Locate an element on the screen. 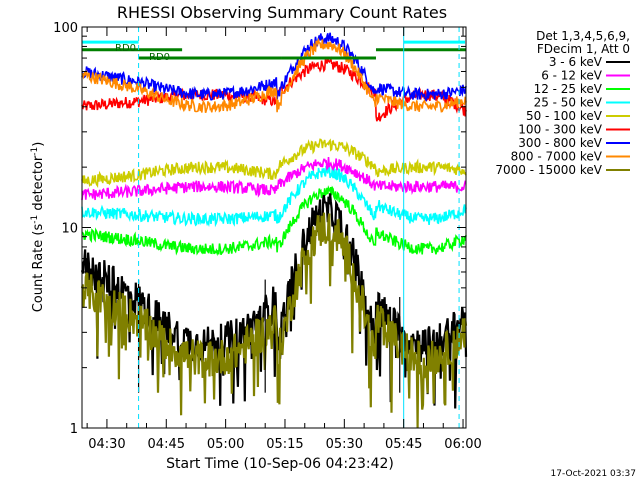 Image resolution: width=640 pixels, height=480 pixels. legend-label-100-300-kev: 100 - 300 keV is located at coordinates (560, 130).